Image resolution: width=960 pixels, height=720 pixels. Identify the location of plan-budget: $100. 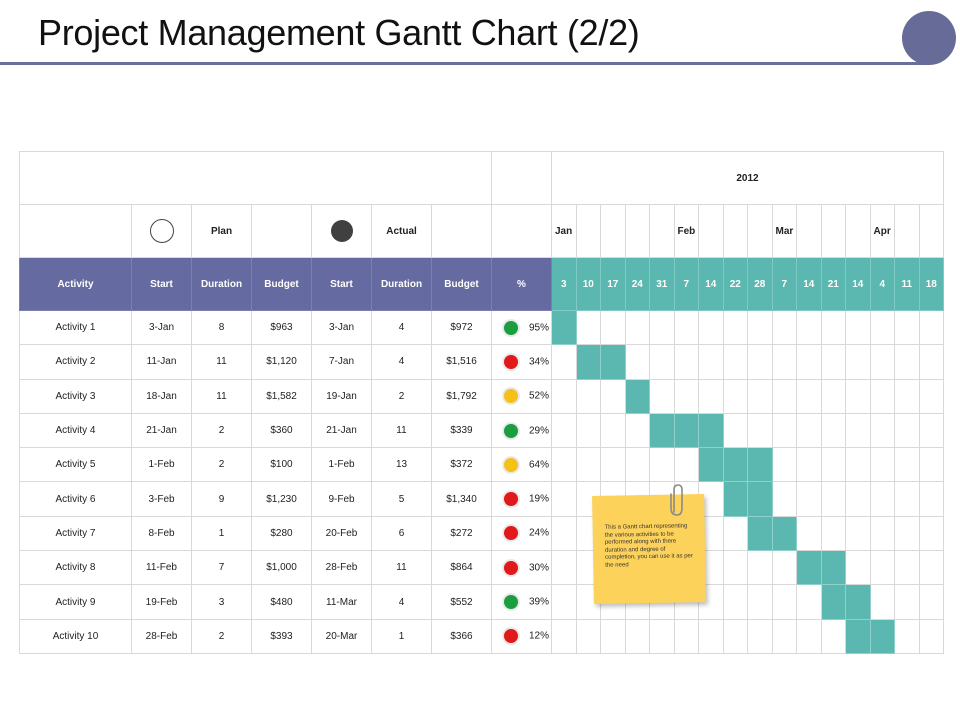
(281, 465).